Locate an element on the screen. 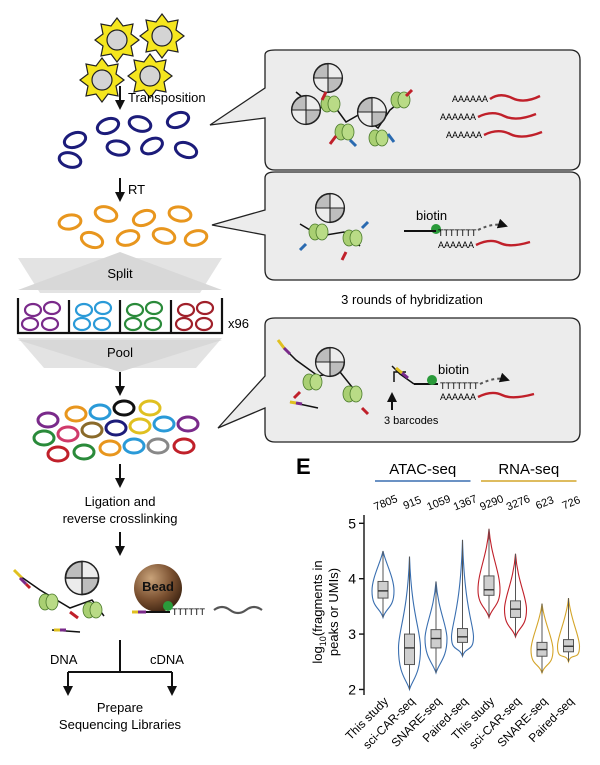 Image resolution: width=600 pixels, height=765 pixels. label-plate-count: x96 is located at coordinates (238, 323).